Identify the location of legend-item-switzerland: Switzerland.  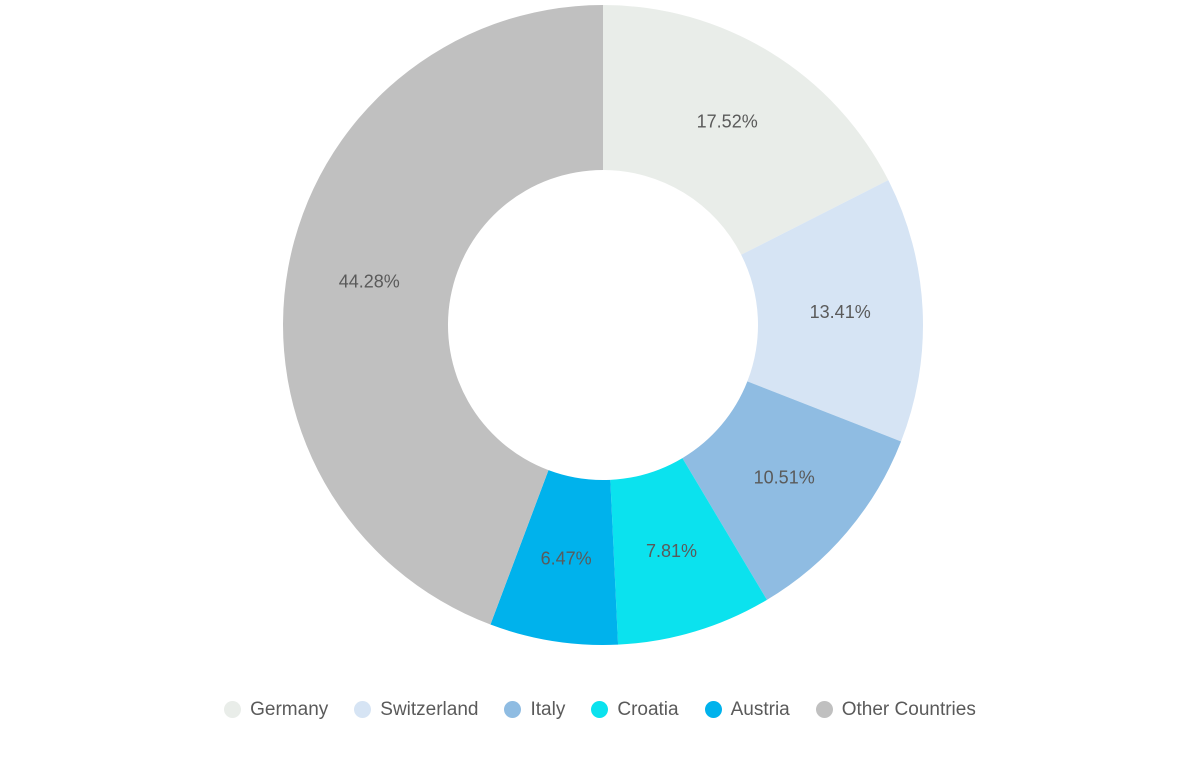
(416, 709).